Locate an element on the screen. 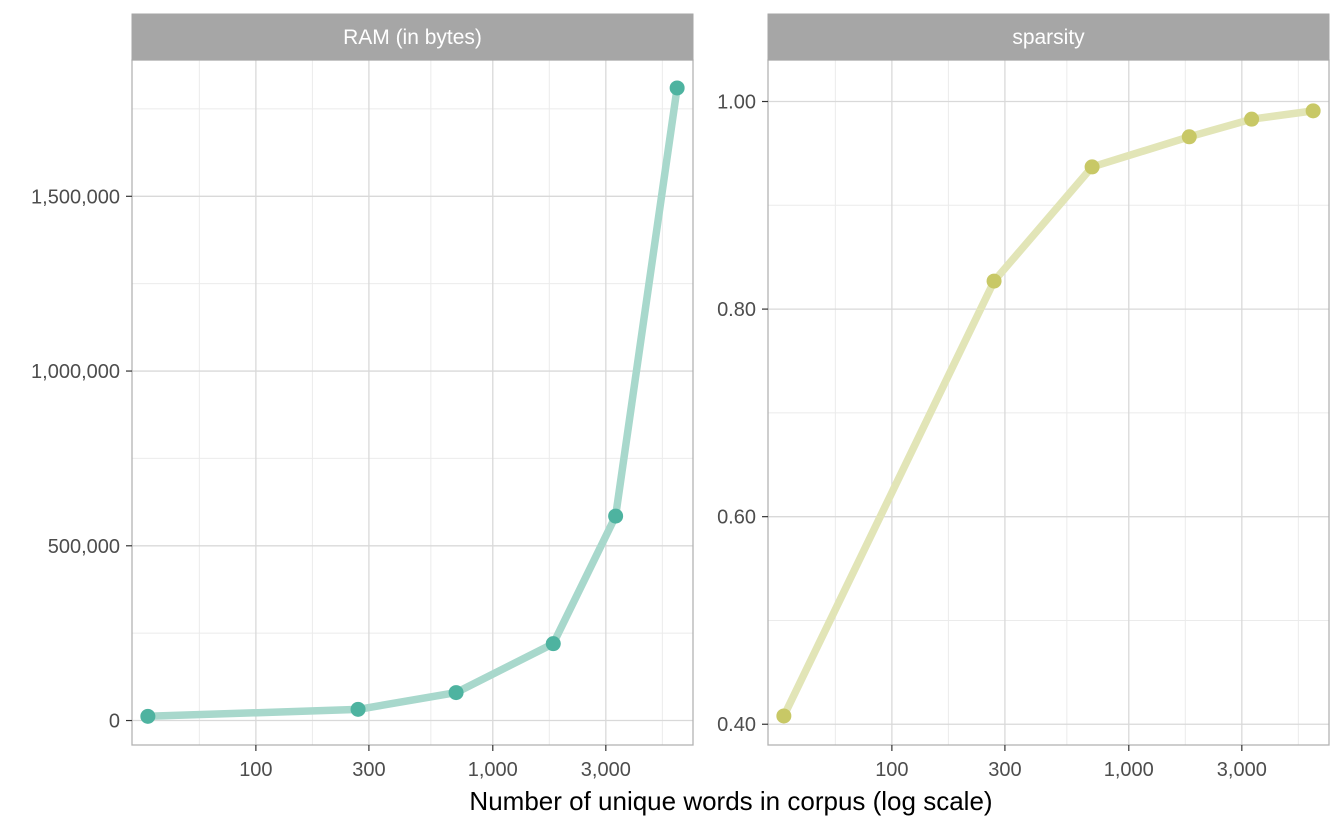  y-tick-label: 1,000,000 is located at coordinates (75, 372).